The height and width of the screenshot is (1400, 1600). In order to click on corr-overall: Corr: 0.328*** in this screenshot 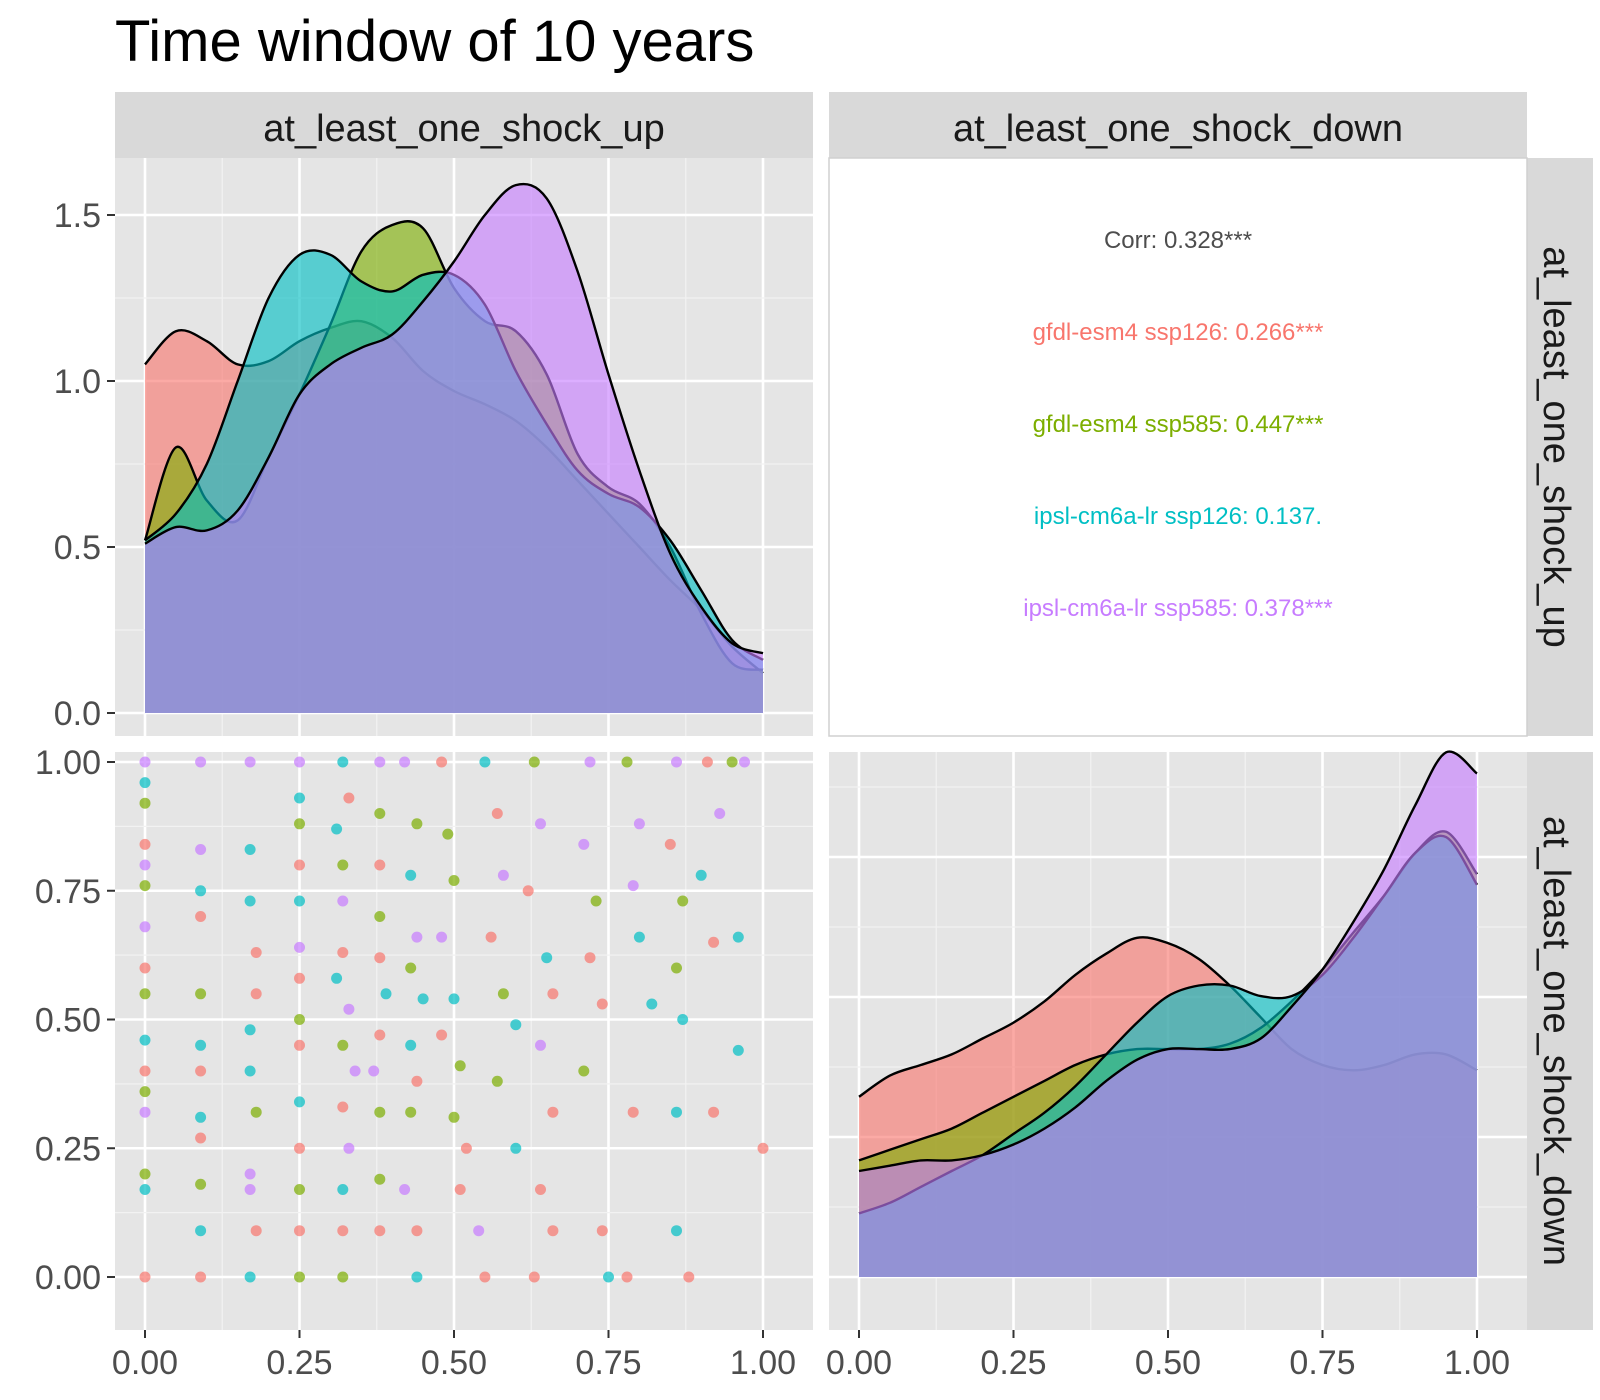, I will do `click(1178, 240)`.